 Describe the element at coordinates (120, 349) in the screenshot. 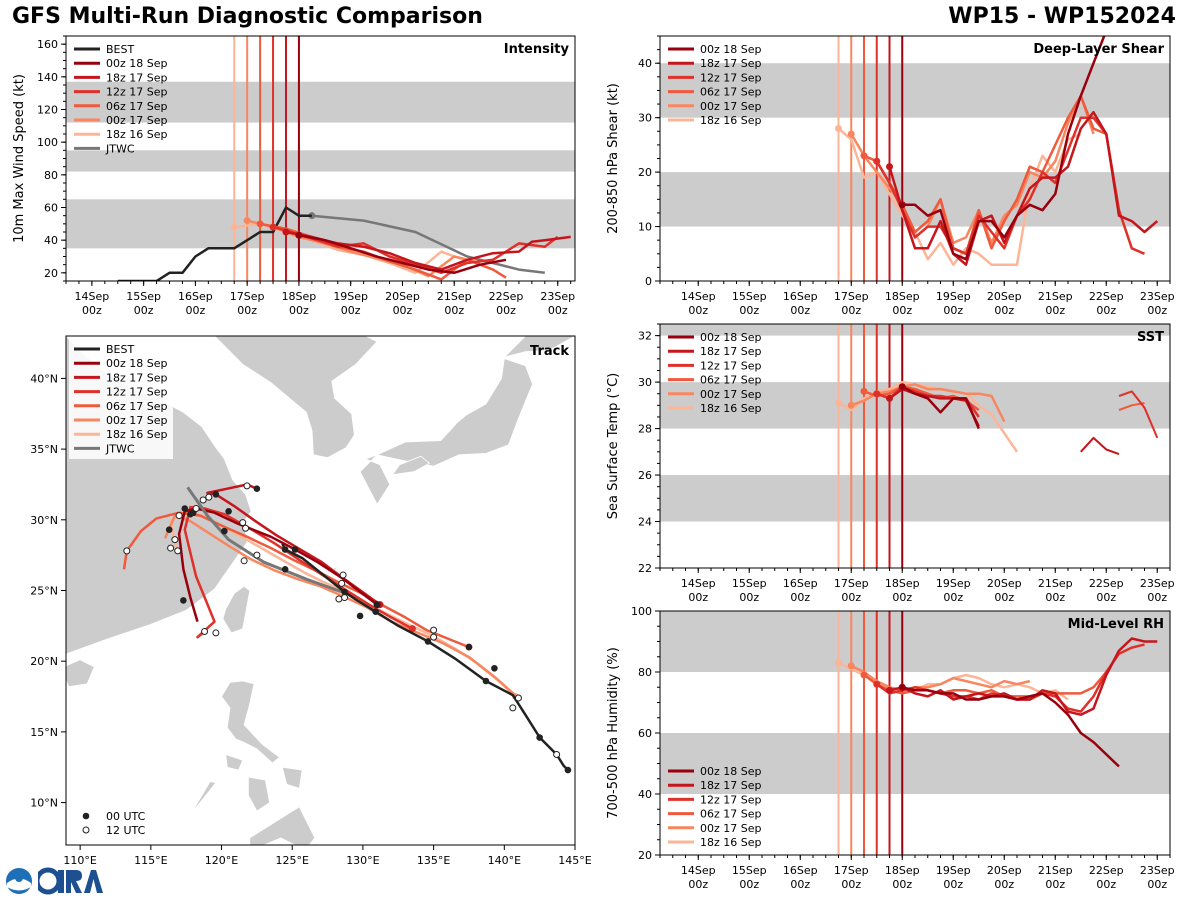

I see `legend-label: BEST` at that location.